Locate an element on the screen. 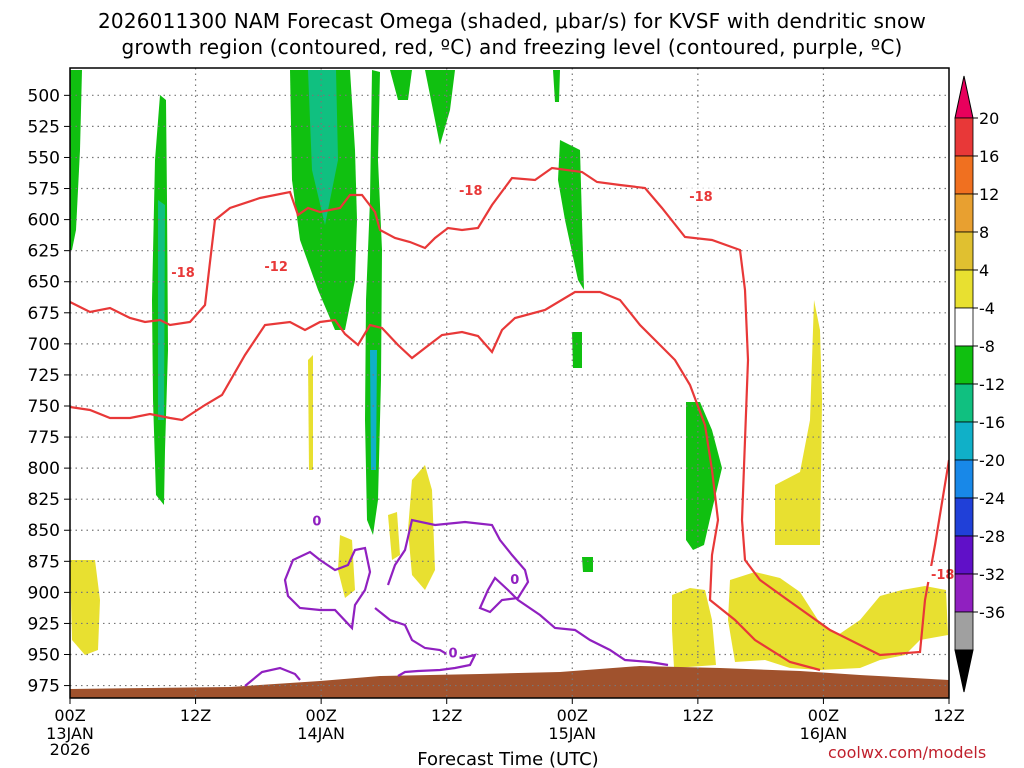  x-tick-date-label: 14JAN is located at coordinates (321, 733).